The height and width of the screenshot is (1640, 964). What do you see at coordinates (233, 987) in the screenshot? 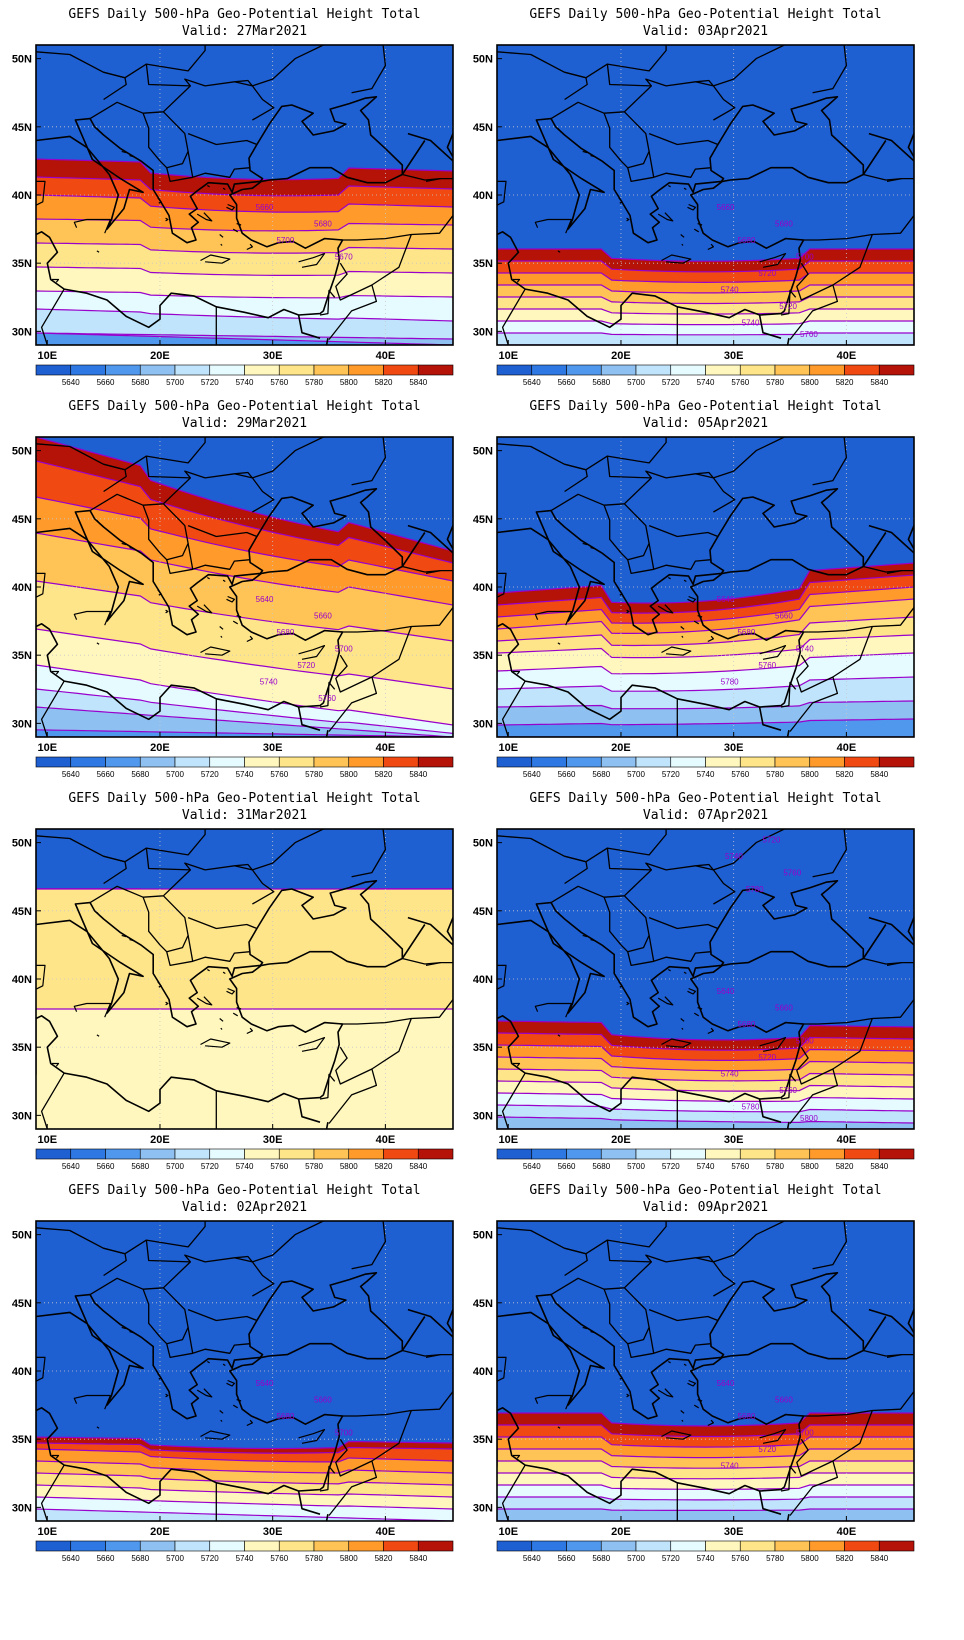
I see `map-area: 50N 45N 40N 35N 30N 10E 20E 30E 40E` at bounding box center [233, 987].